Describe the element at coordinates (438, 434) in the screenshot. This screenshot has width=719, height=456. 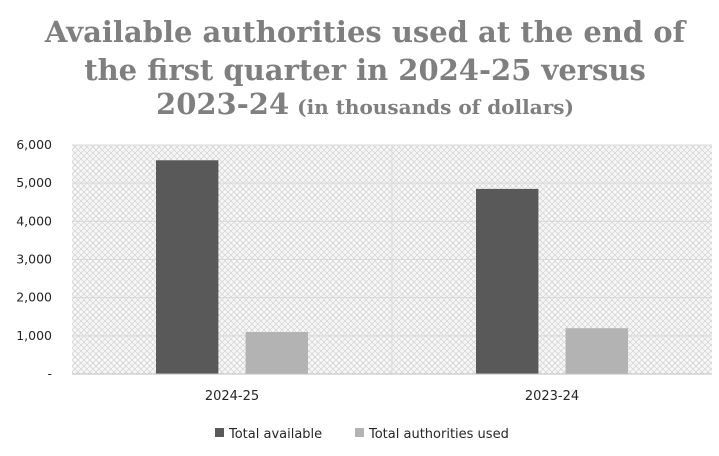
I see `legend-label: Total authorities used` at that location.